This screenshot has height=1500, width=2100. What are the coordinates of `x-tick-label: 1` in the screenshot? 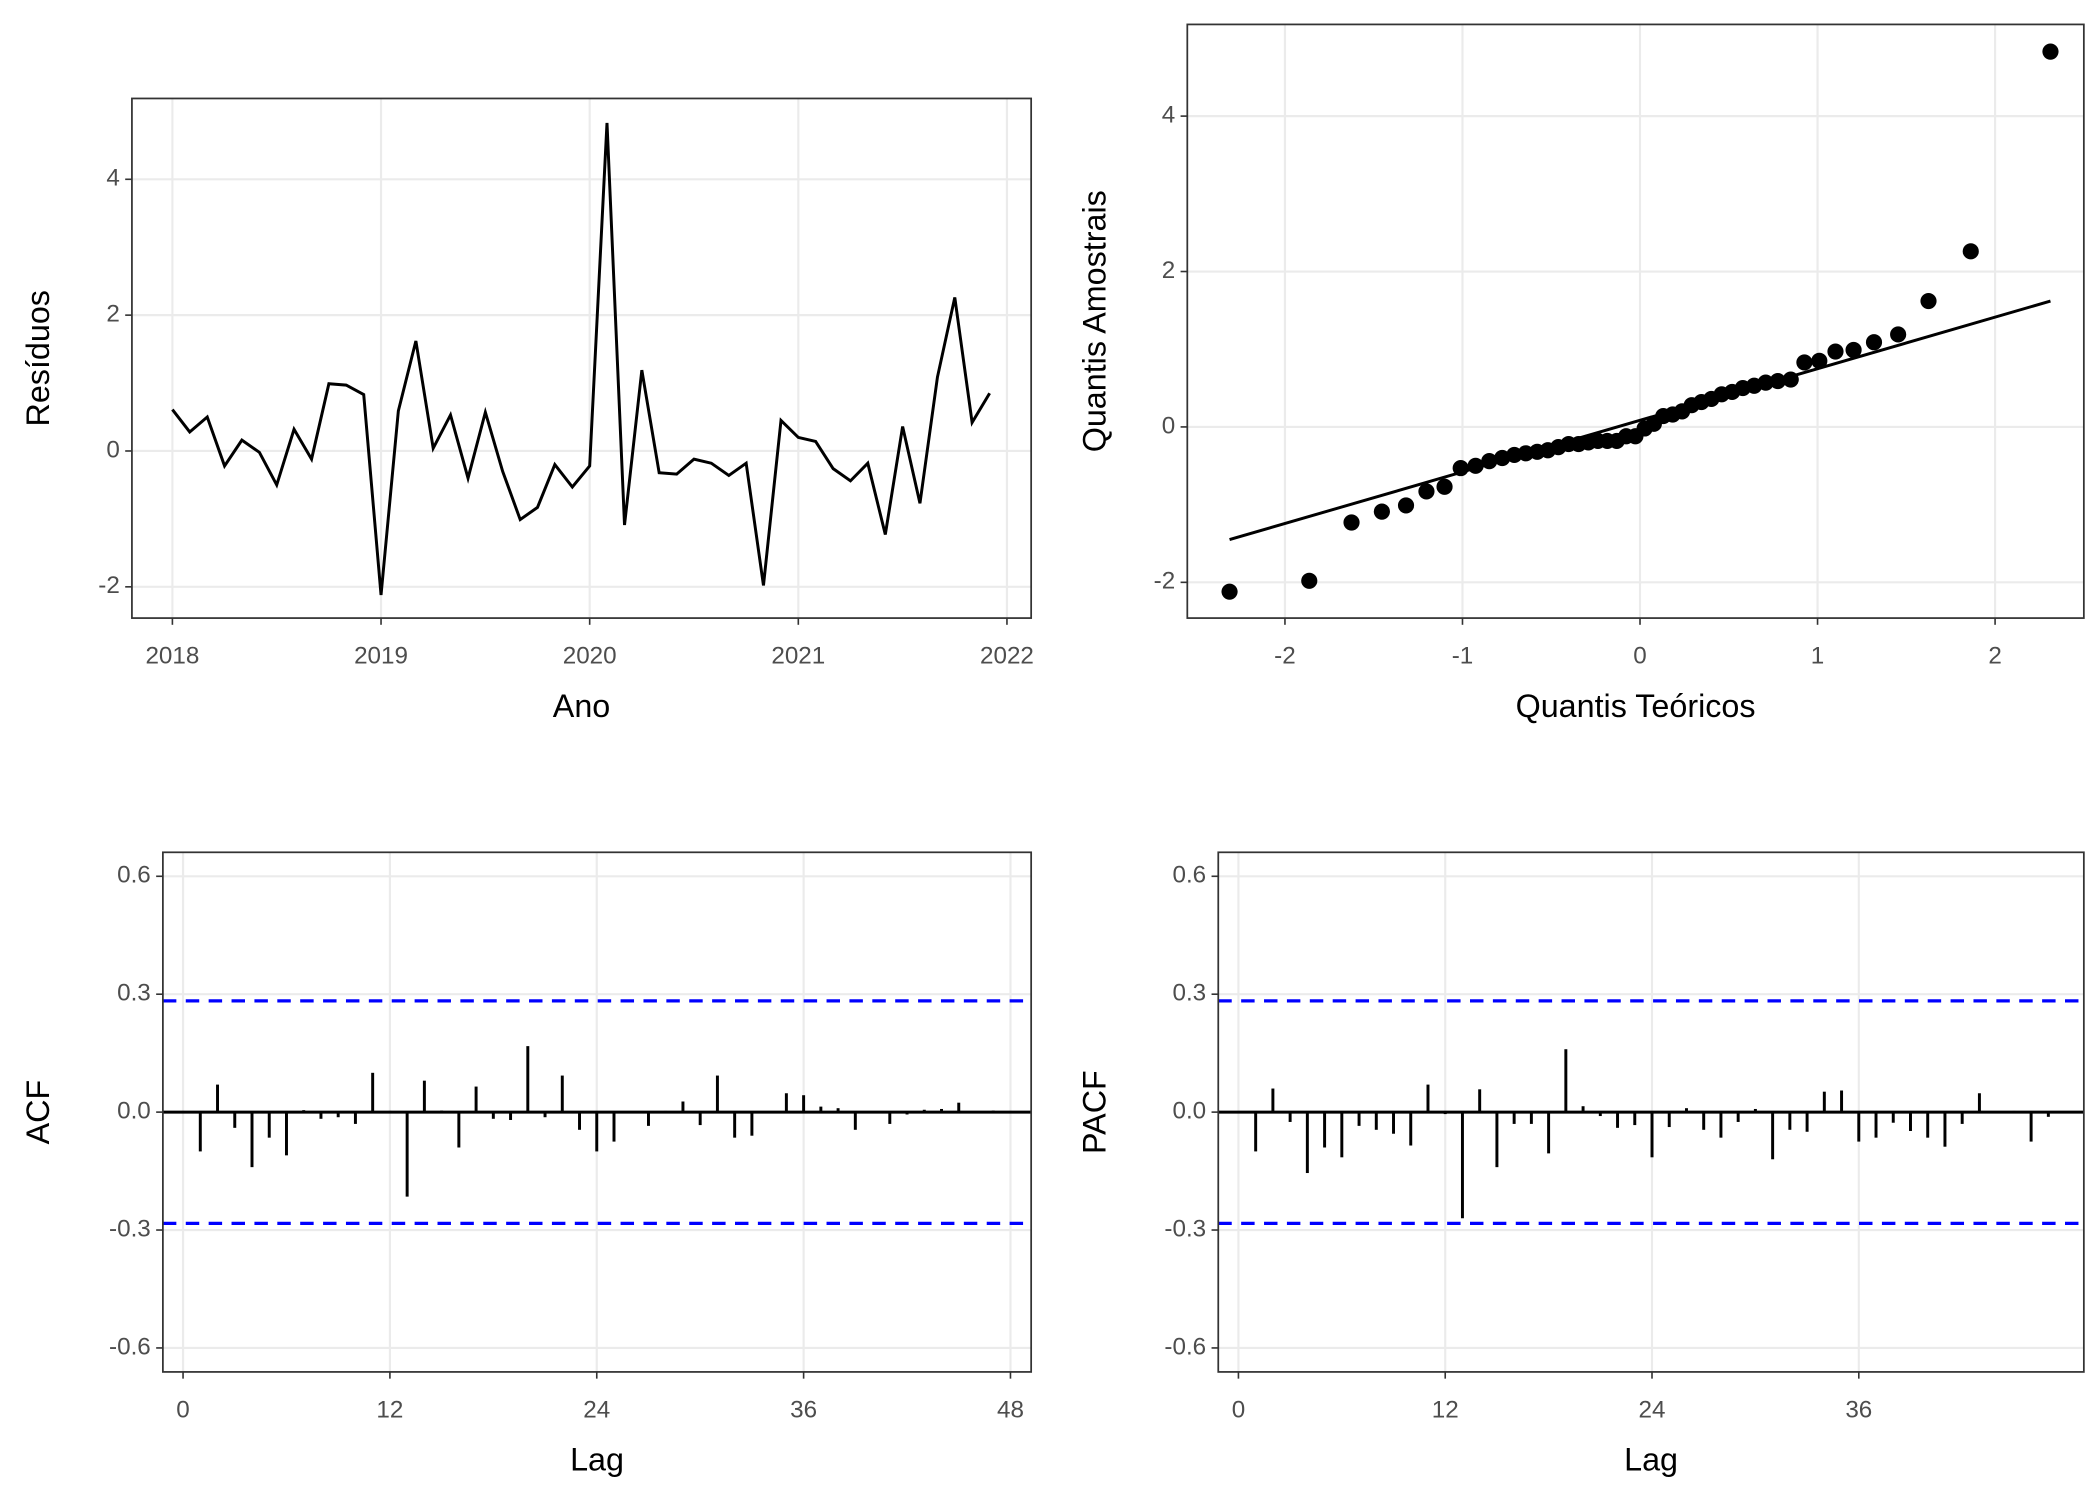 It's located at (1817, 656).